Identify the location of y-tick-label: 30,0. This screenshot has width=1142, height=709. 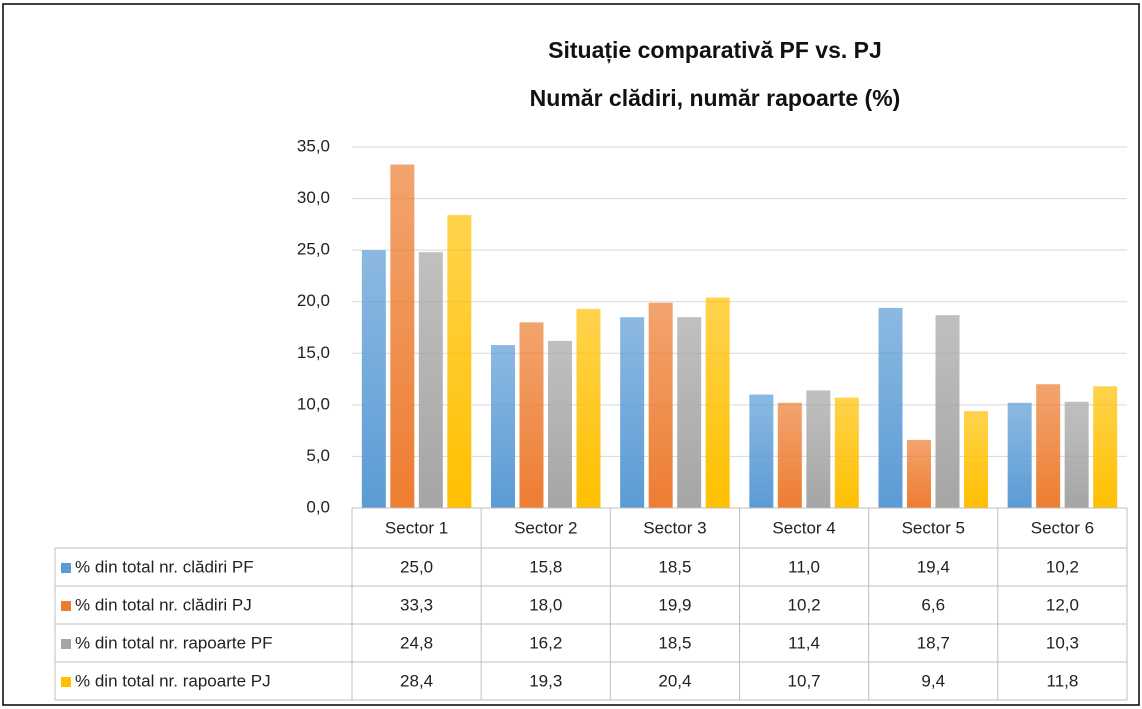
(313, 197).